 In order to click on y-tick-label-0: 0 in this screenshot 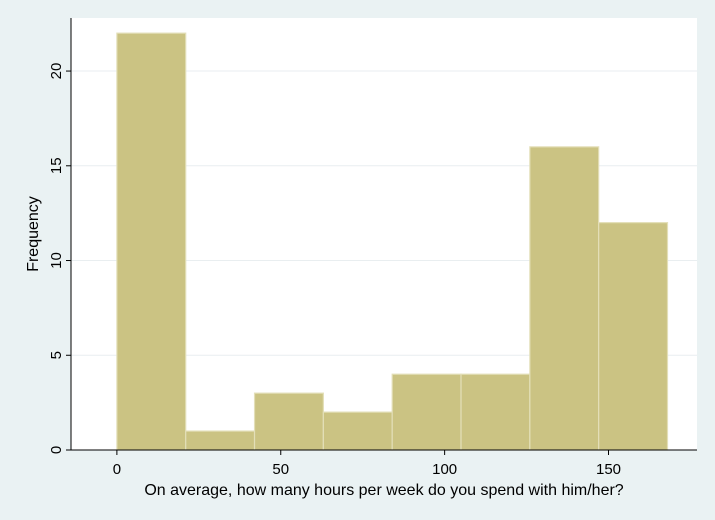, I will do `click(56, 450)`.